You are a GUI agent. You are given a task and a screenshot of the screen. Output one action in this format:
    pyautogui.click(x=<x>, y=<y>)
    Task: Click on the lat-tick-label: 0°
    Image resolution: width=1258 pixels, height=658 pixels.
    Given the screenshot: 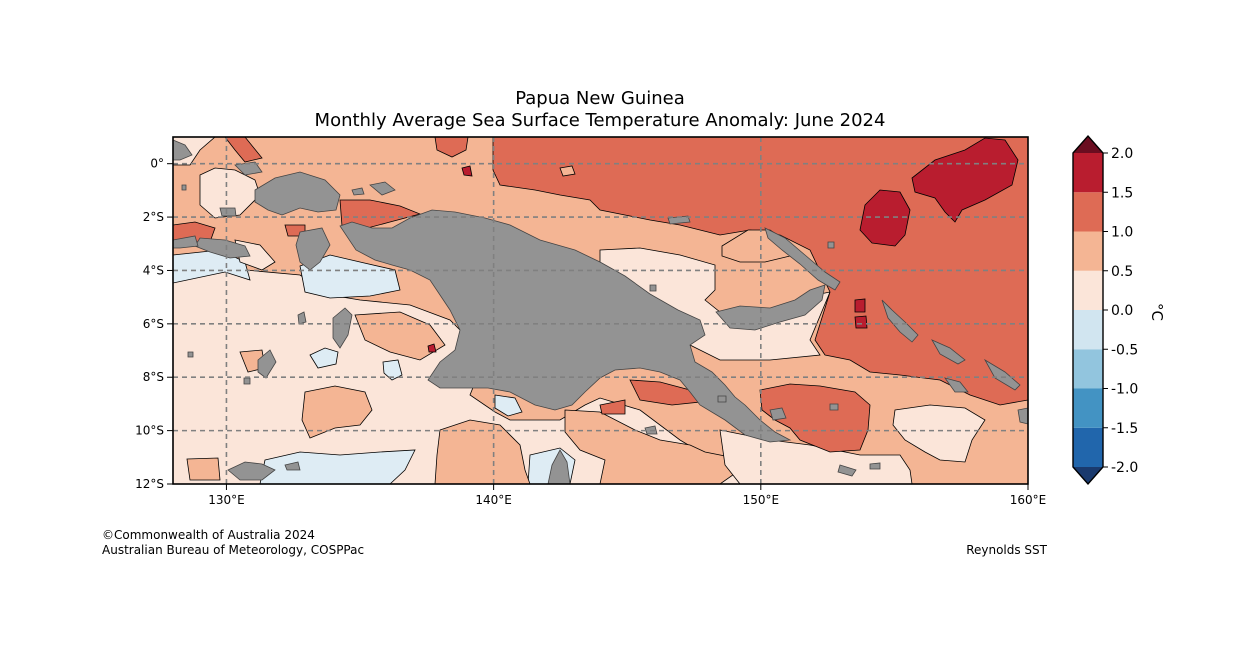 What is the action you would take?
    pyautogui.click(x=157, y=164)
    